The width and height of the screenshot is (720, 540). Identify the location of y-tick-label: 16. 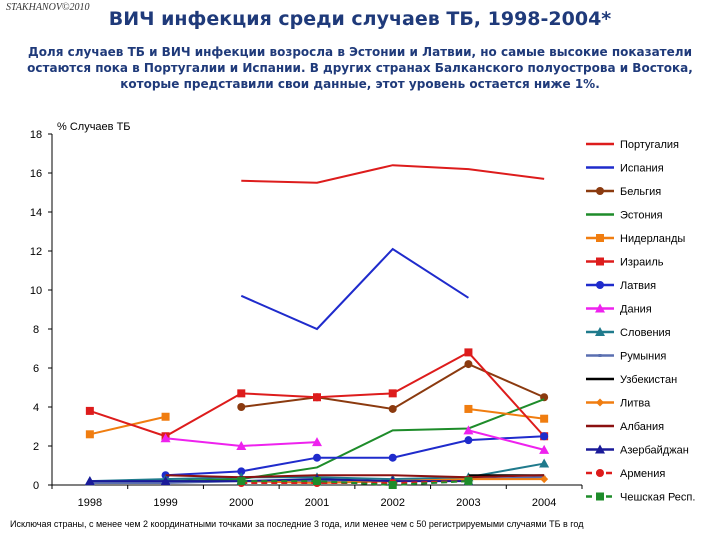
(36, 174).